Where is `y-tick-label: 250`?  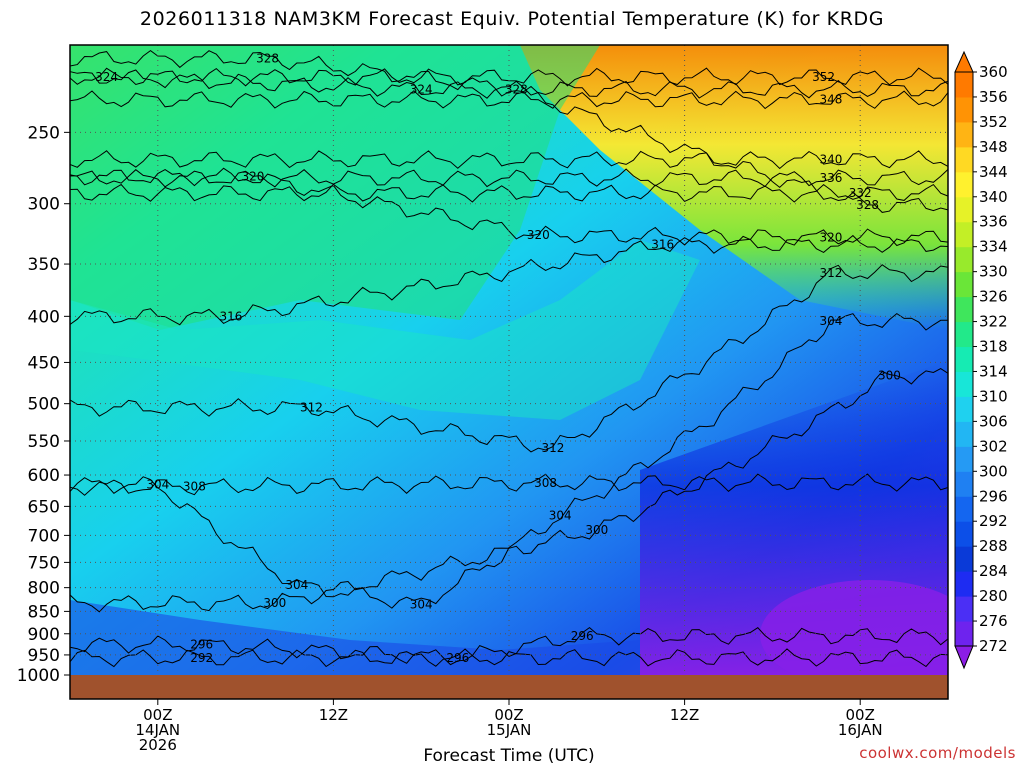 y-tick-label: 250 is located at coordinates (44, 133).